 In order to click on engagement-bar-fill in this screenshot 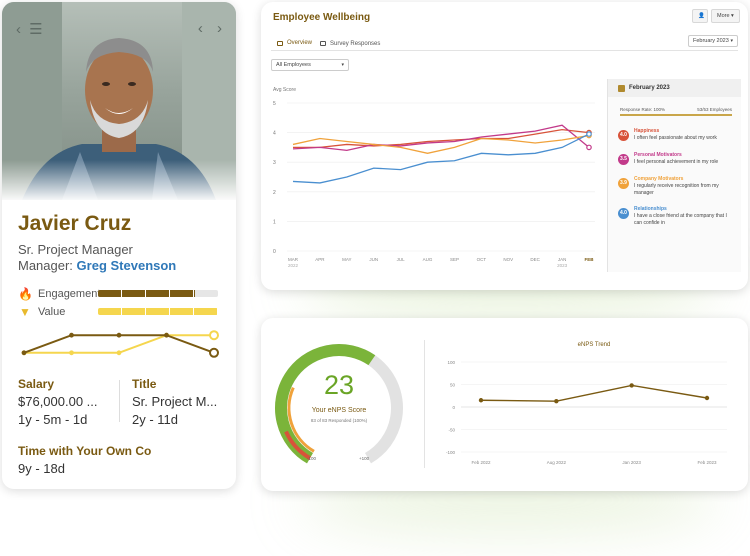, I will do `click(147, 293)`.